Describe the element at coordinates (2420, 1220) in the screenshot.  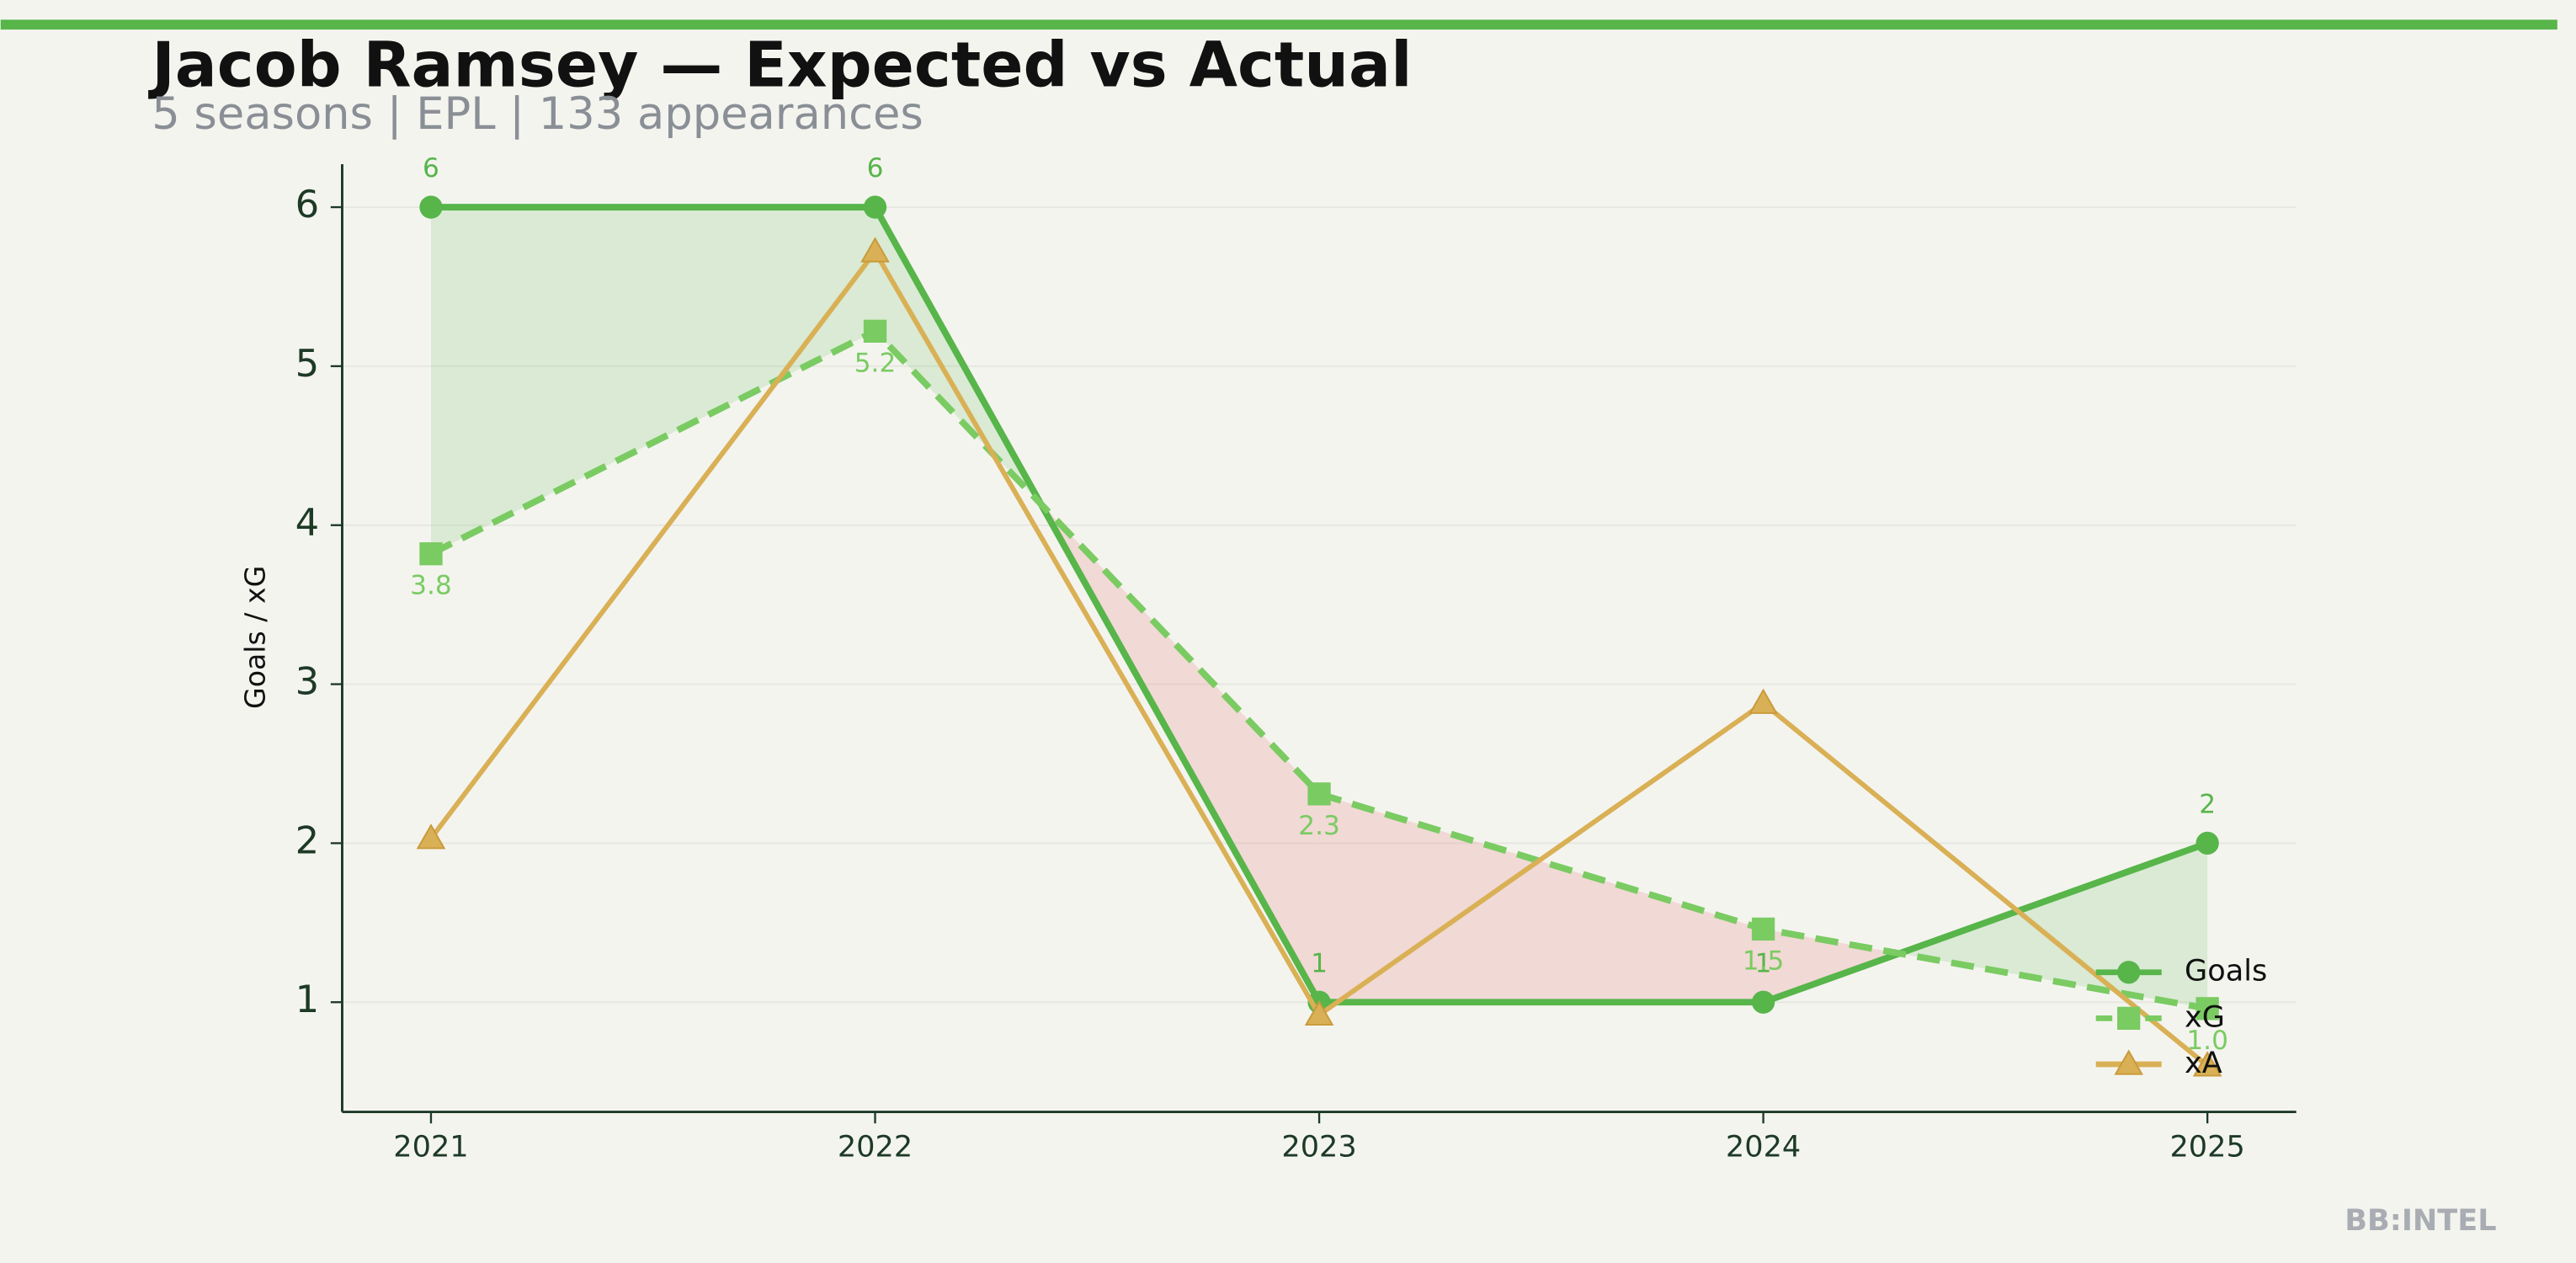
I see `watermark: BB:INTEL` at that location.